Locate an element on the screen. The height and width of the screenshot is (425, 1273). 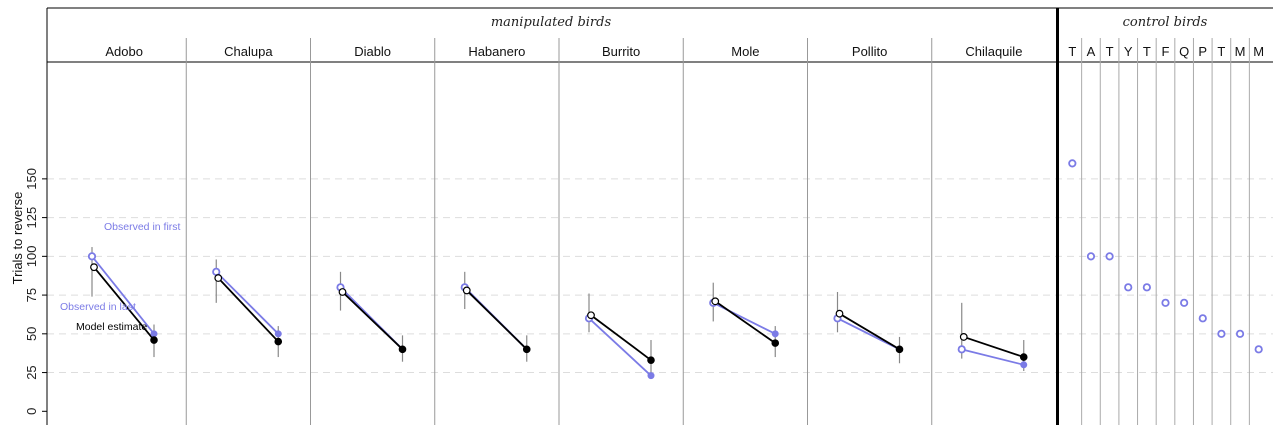
y-tick-label: 125 is located at coordinates (31, 218).